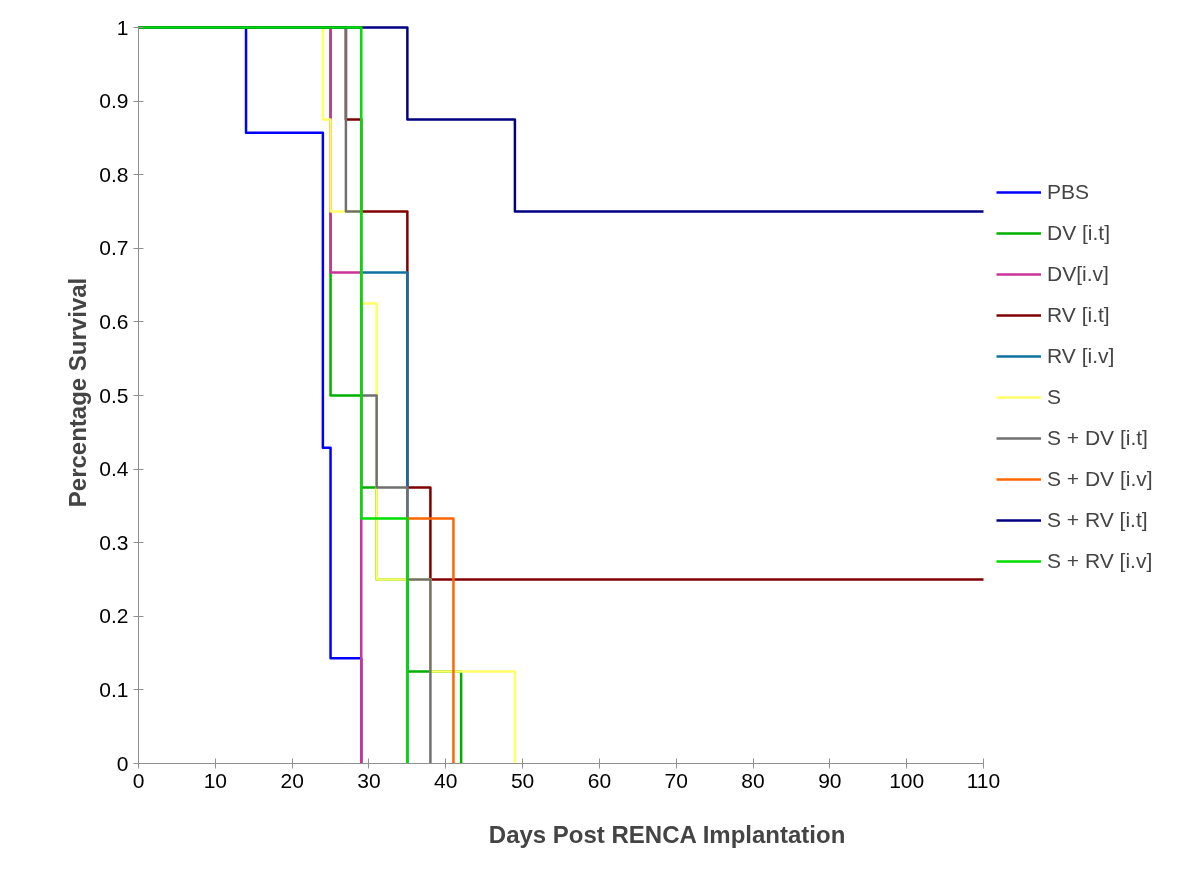  I want to click on x-tick-label: 20, so click(292, 780).